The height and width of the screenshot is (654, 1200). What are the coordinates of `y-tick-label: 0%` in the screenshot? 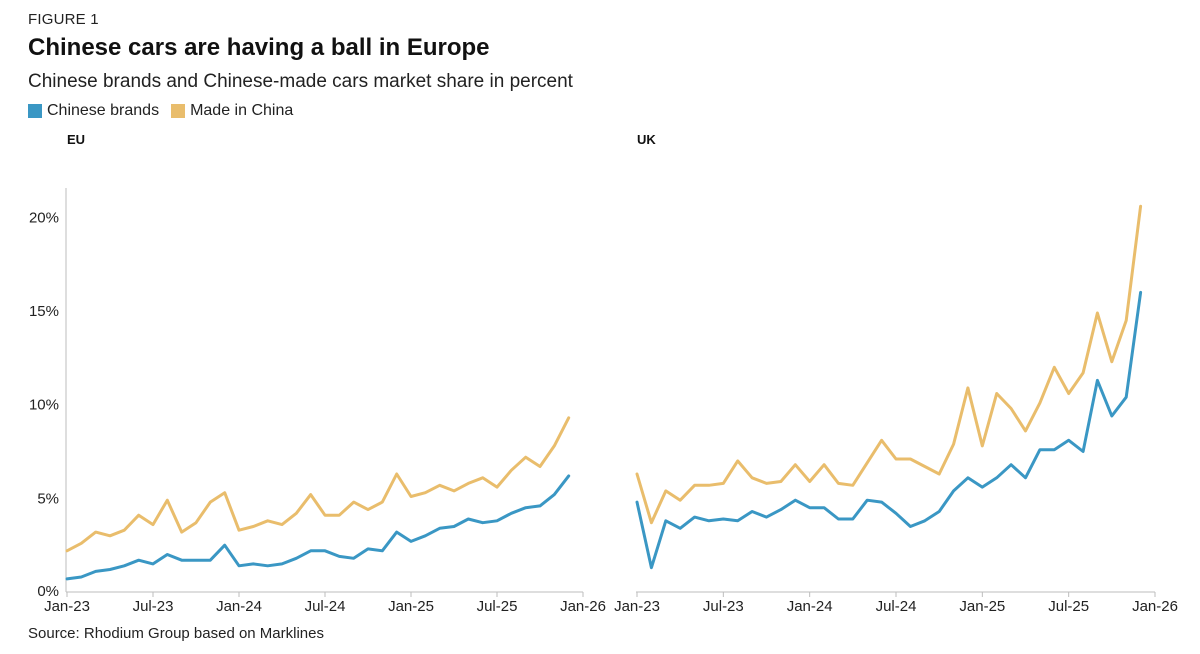 It's located at (48, 591).